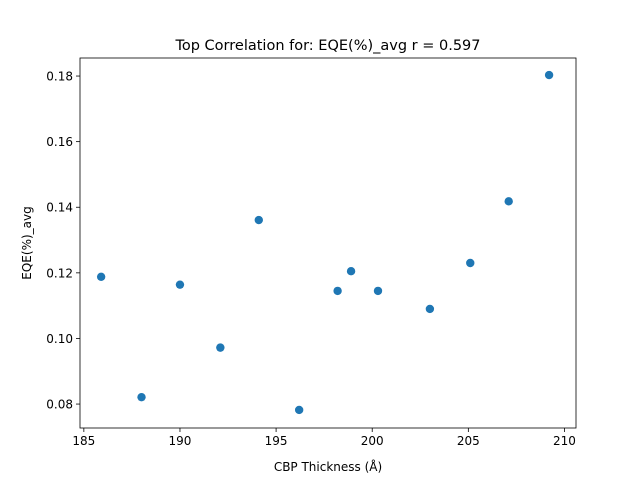  Describe the element at coordinates (59, 339) in the screenshot. I see `y-tick-label: 0.10` at that location.